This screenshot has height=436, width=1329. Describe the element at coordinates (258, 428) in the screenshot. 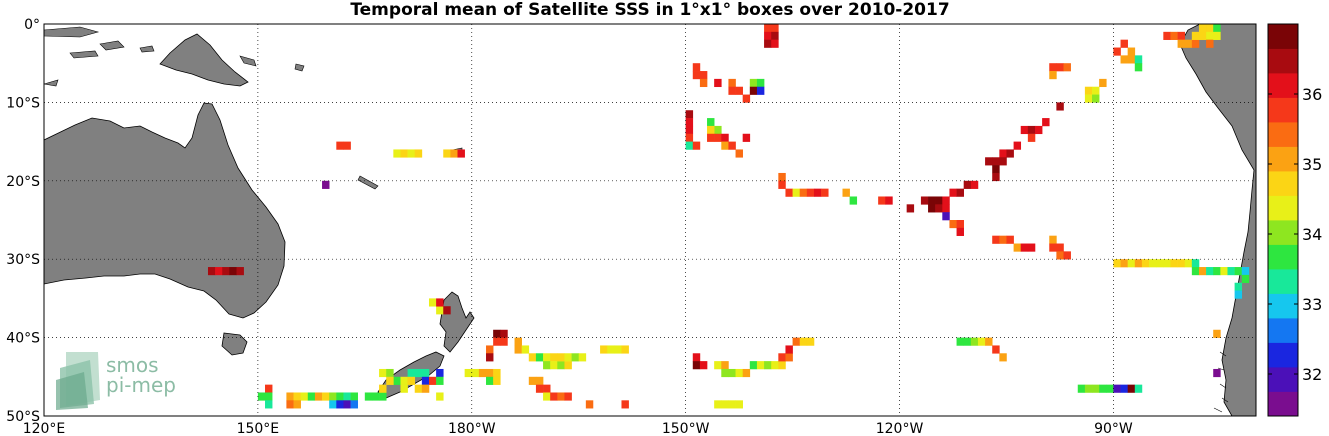

I see `lon-tick-label: 150°E` at that location.